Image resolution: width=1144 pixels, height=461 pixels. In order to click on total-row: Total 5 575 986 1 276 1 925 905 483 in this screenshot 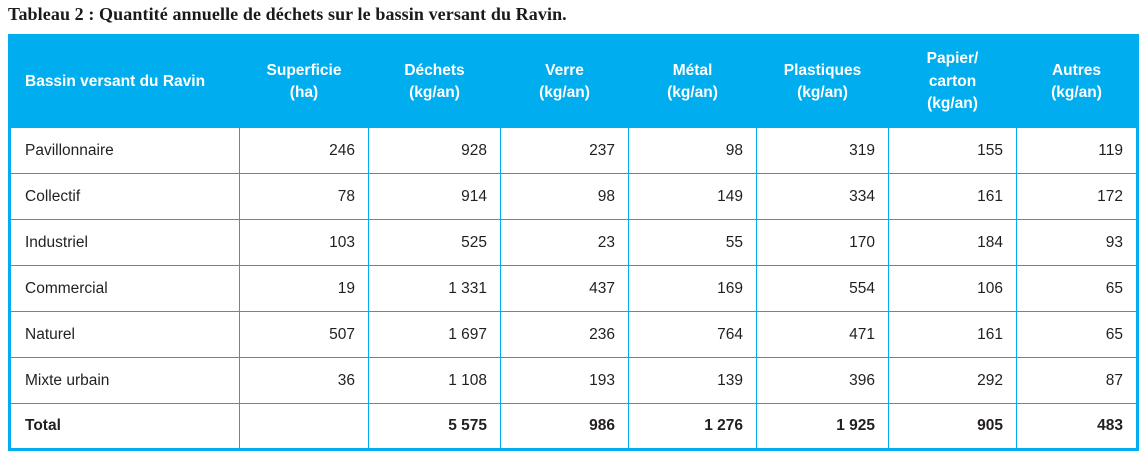, I will do `click(573, 426)`.